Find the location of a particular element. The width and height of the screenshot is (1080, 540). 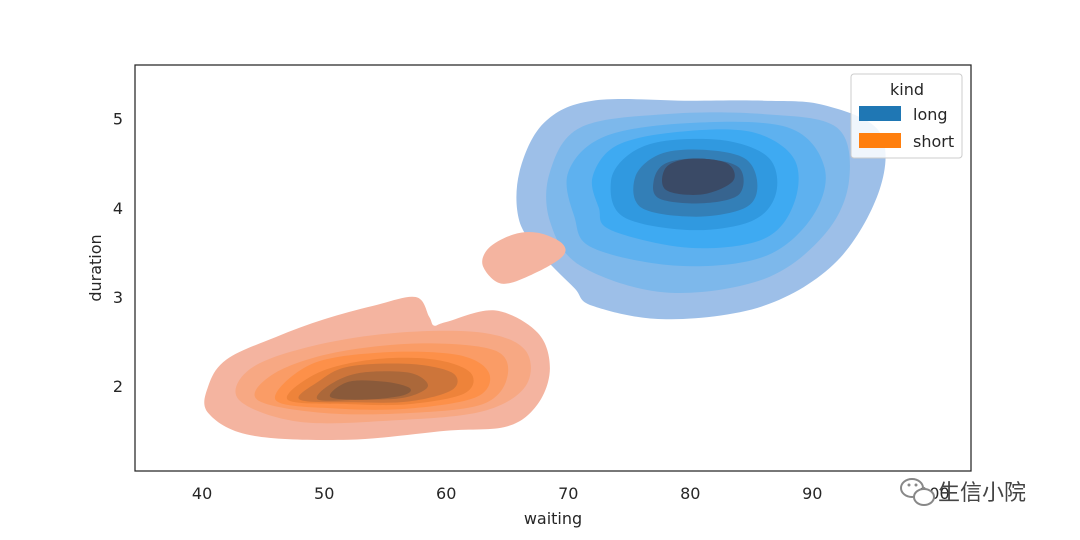

y-axis-ticks: 2 3 4 5 is located at coordinates (118, 253).